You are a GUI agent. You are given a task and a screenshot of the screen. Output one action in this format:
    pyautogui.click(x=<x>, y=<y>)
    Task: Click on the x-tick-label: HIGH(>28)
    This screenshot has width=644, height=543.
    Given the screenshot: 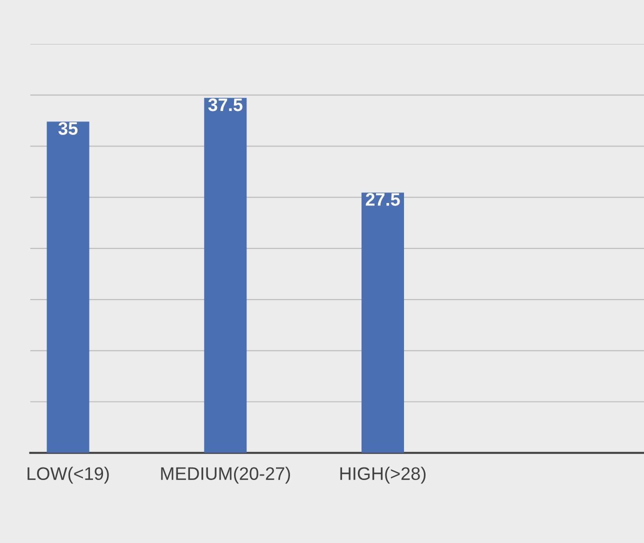 What is the action you would take?
    pyautogui.click(x=383, y=475)
    